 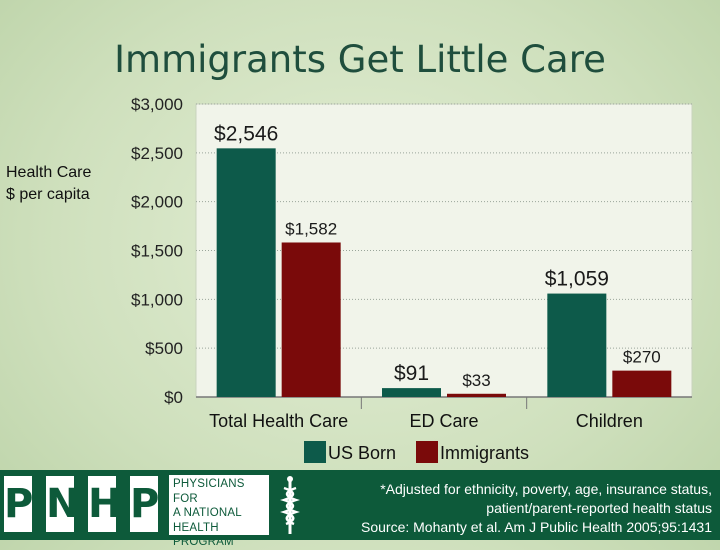 What do you see at coordinates (219, 511) in the screenshot?
I see `logo-wordmark: PHYSICIANS FOR A NATIONAL HEALTH PROGRAM` at bounding box center [219, 511].